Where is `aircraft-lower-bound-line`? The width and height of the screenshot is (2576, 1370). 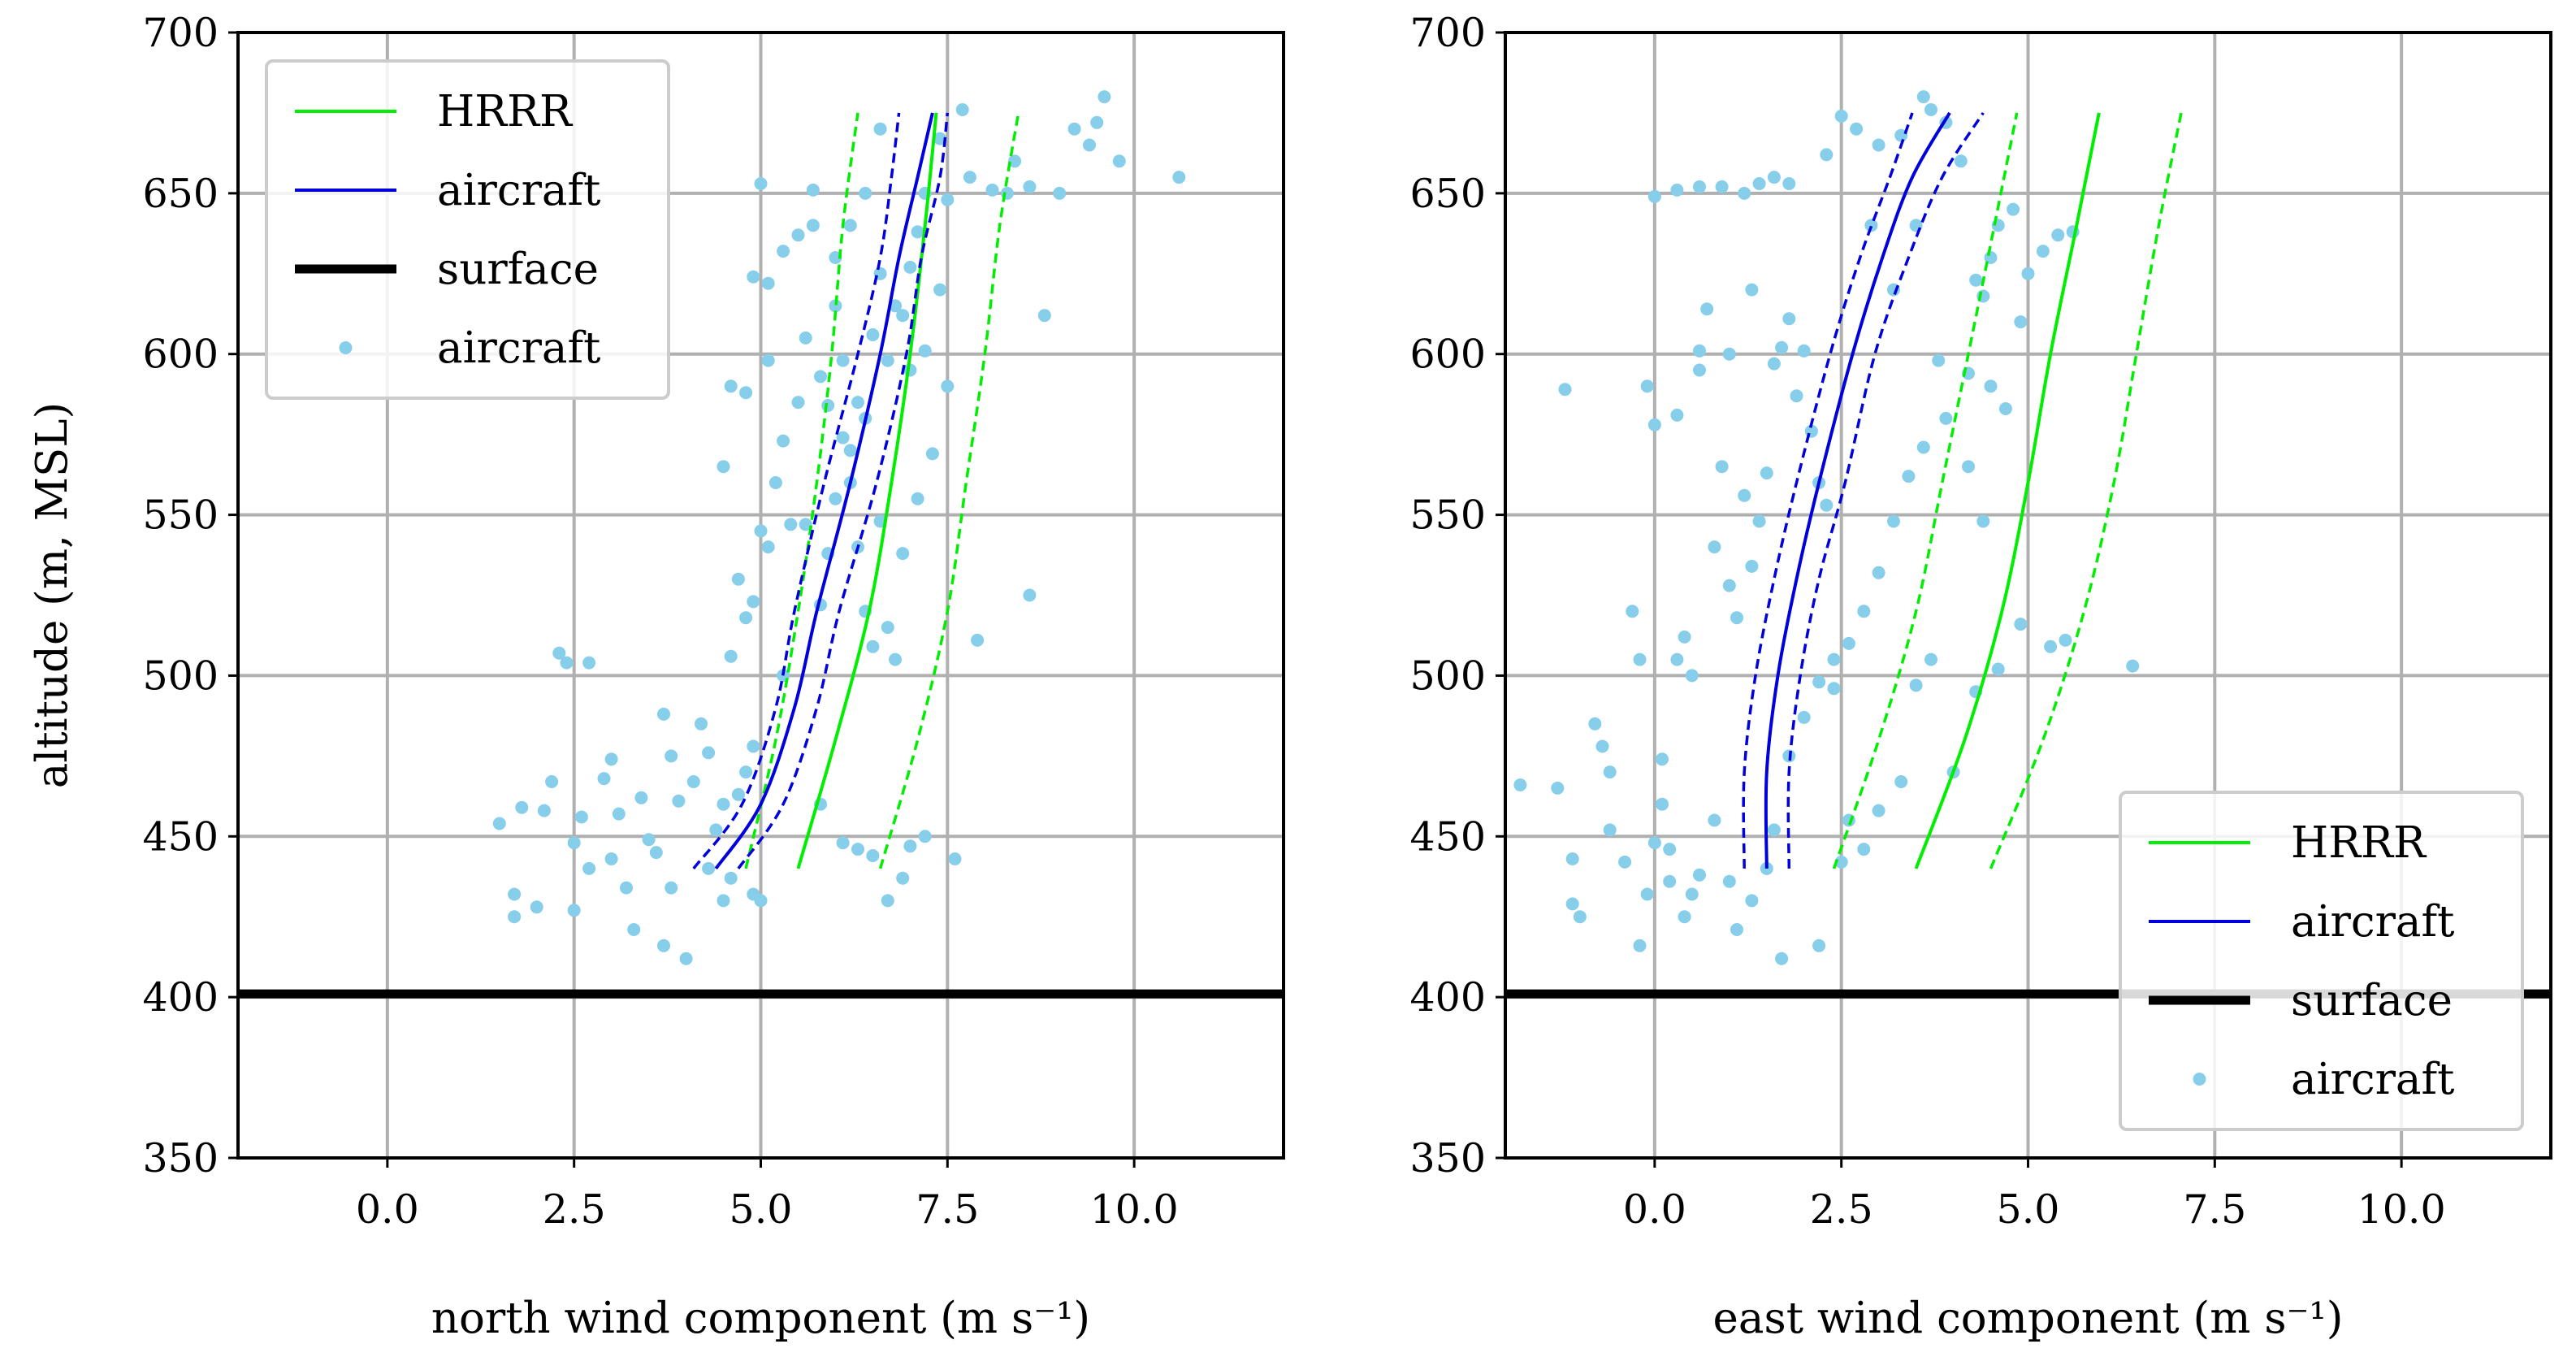
aircraft-lower-bound-line is located at coordinates (1828, 491).